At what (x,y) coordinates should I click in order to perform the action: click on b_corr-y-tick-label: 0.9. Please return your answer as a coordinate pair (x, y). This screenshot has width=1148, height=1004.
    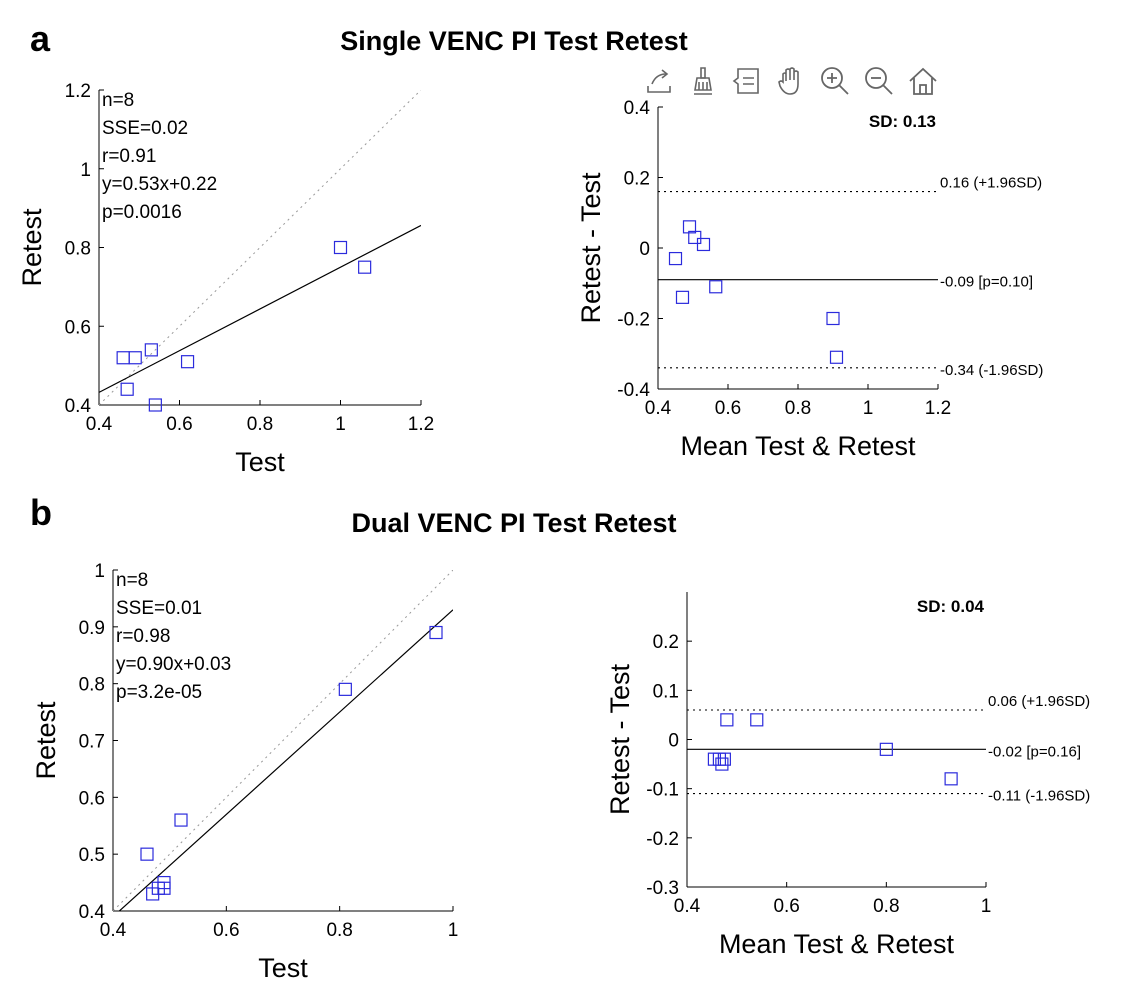
    Looking at the image, I should click on (92, 628).